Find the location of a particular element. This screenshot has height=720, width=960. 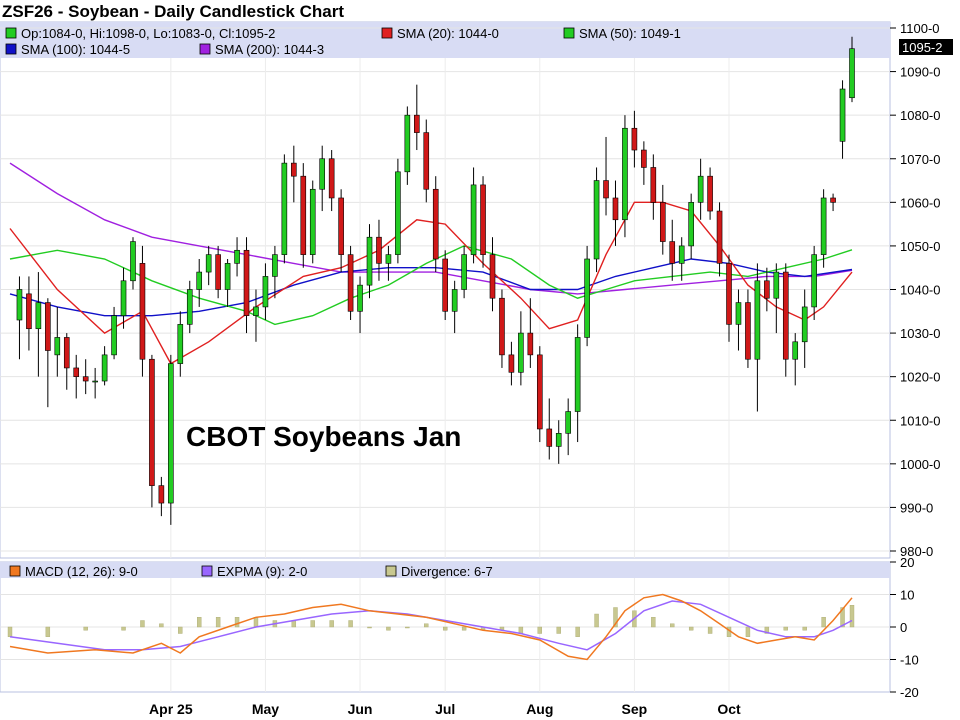

date-tick-label: Jun is located at coordinates (360, 709).